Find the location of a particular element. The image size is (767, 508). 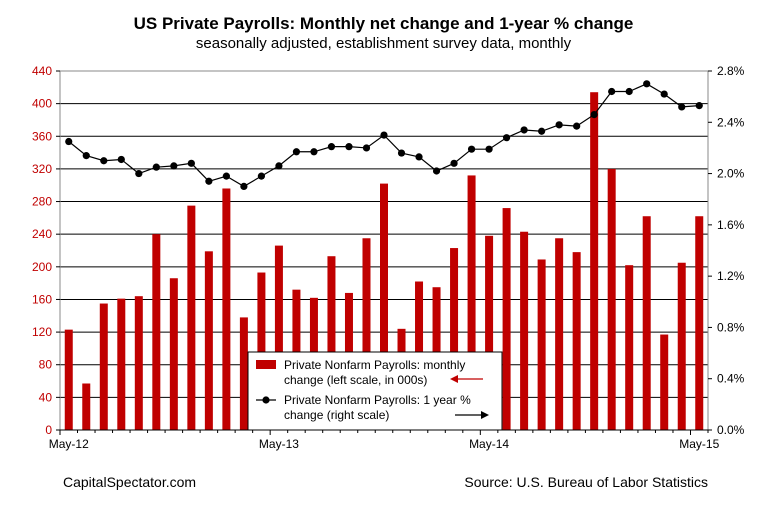

x-tick-label: May-12 is located at coordinates (69, 444).